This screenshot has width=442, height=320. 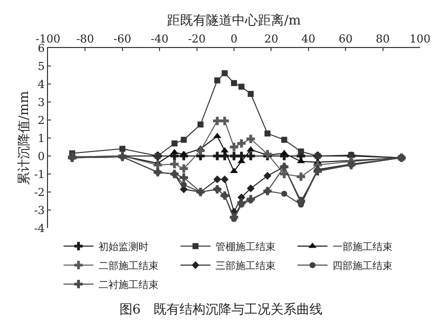 What do you see at coordinates (234, 20) in the screenshot?
I see `x-axis-title: 距既有隧道中心距离/m` at bounding box center [234, 20].